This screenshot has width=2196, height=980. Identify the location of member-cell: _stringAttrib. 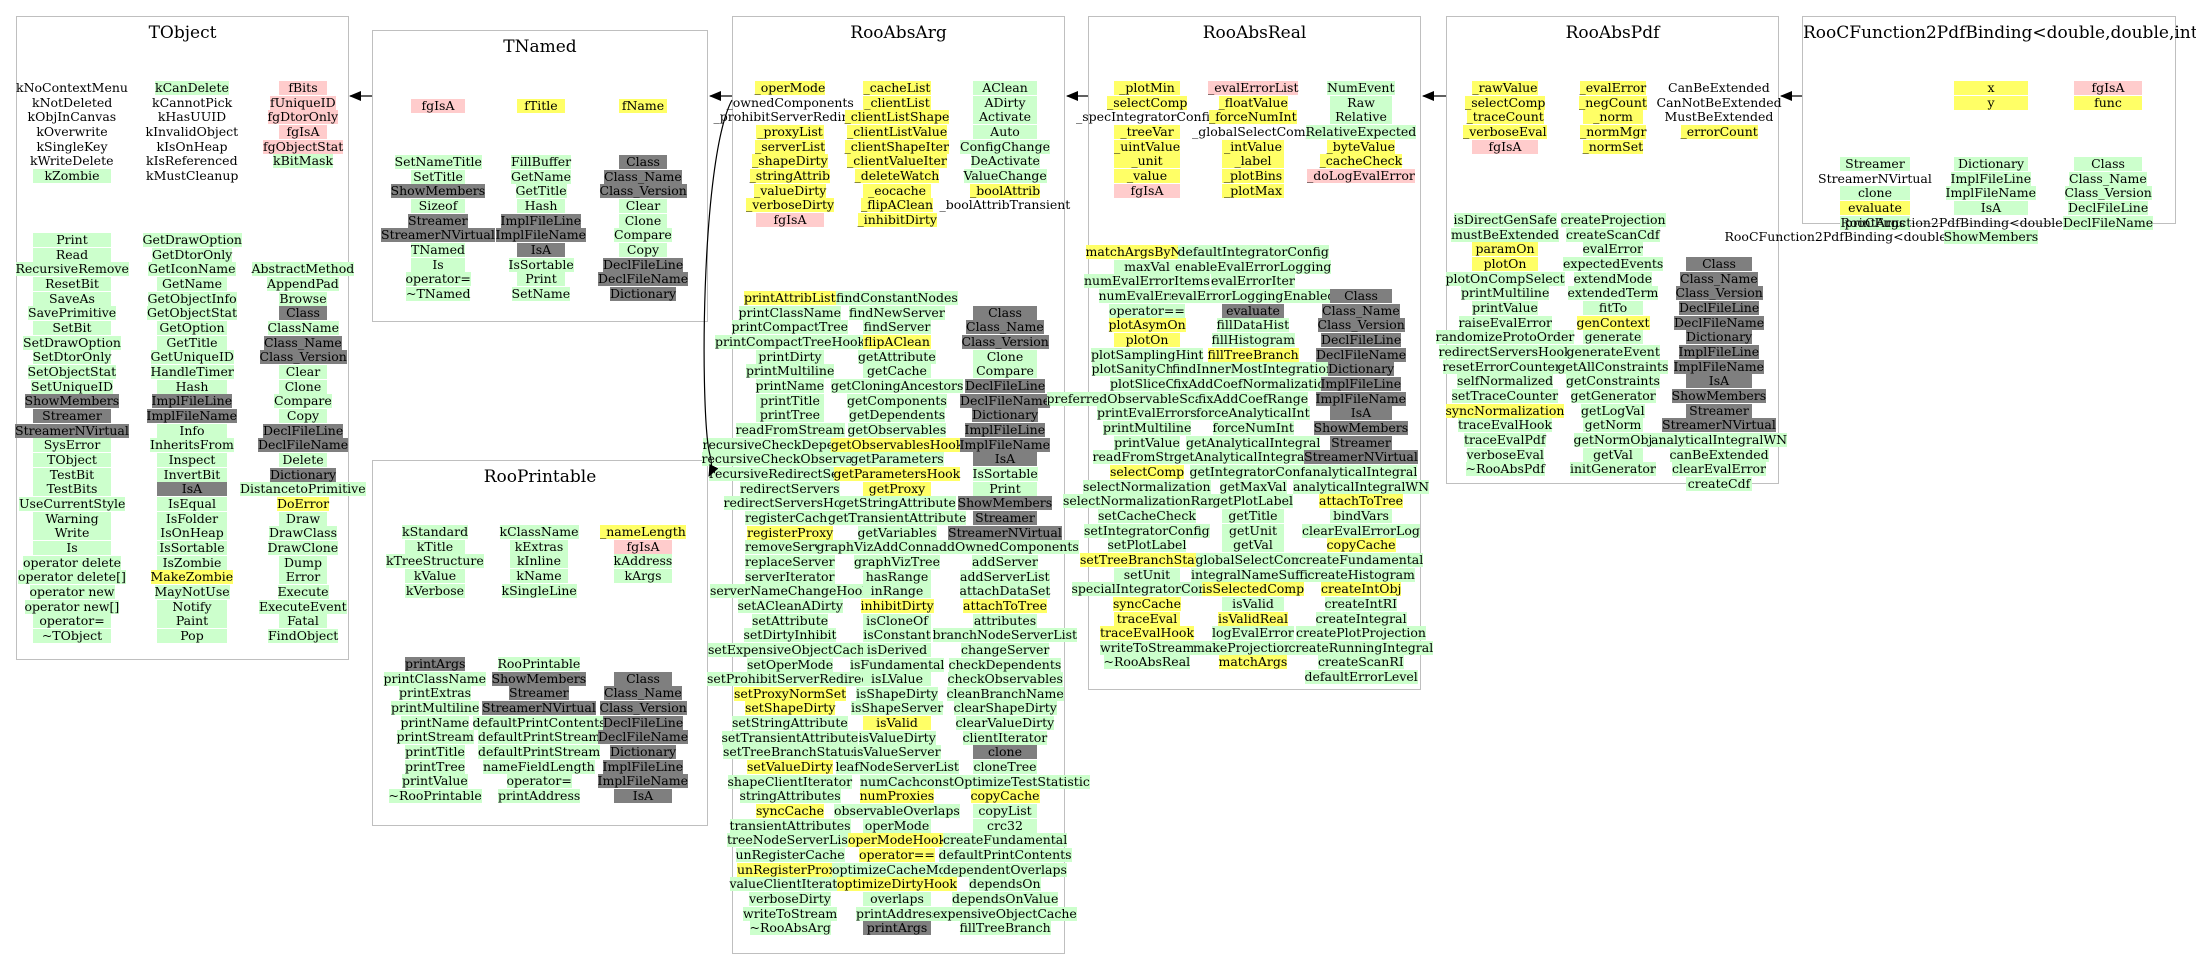
(790, 175).